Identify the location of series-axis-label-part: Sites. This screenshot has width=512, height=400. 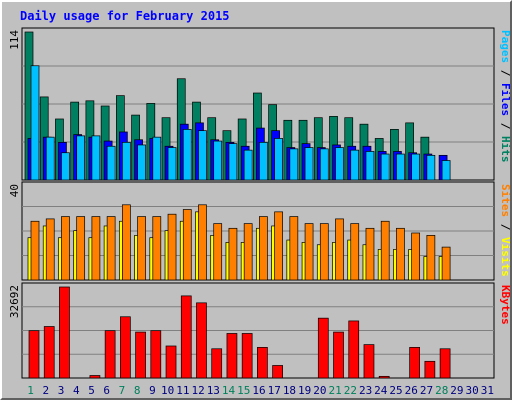
(504, 200).